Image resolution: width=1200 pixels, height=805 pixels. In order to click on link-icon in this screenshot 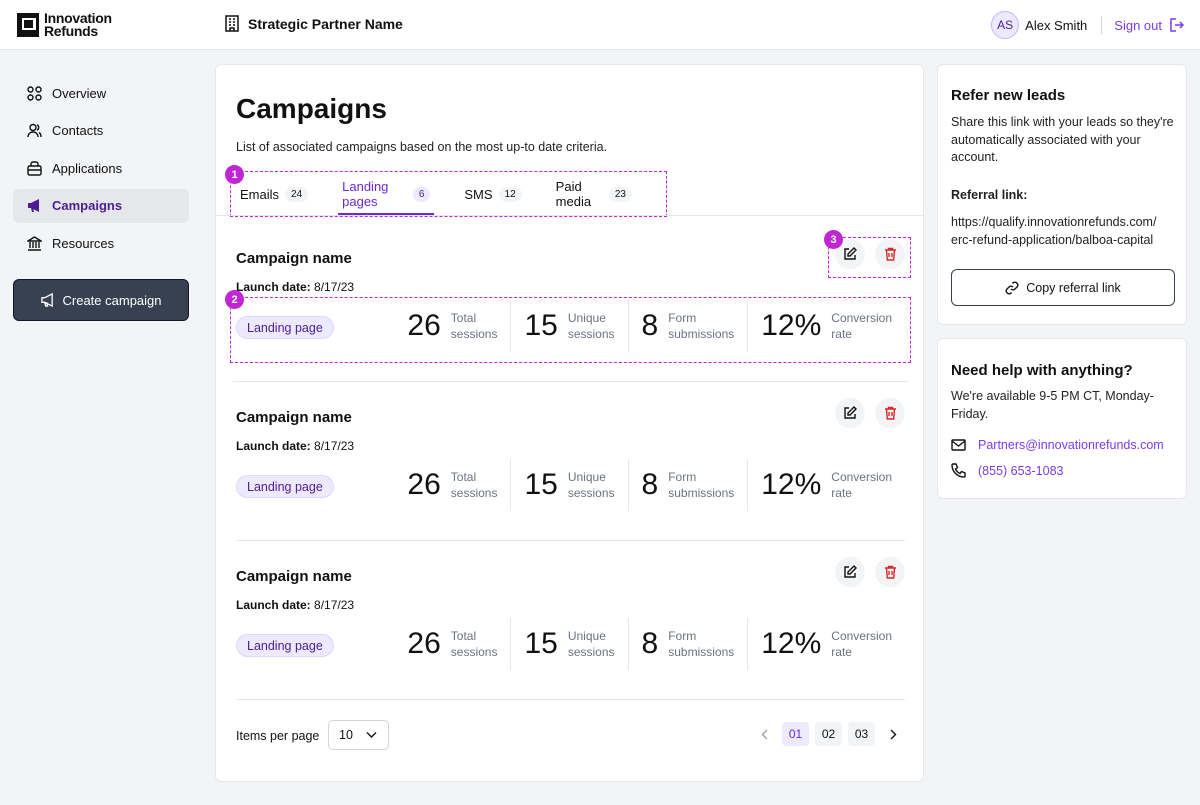, I will do `click(1012, 287)`.